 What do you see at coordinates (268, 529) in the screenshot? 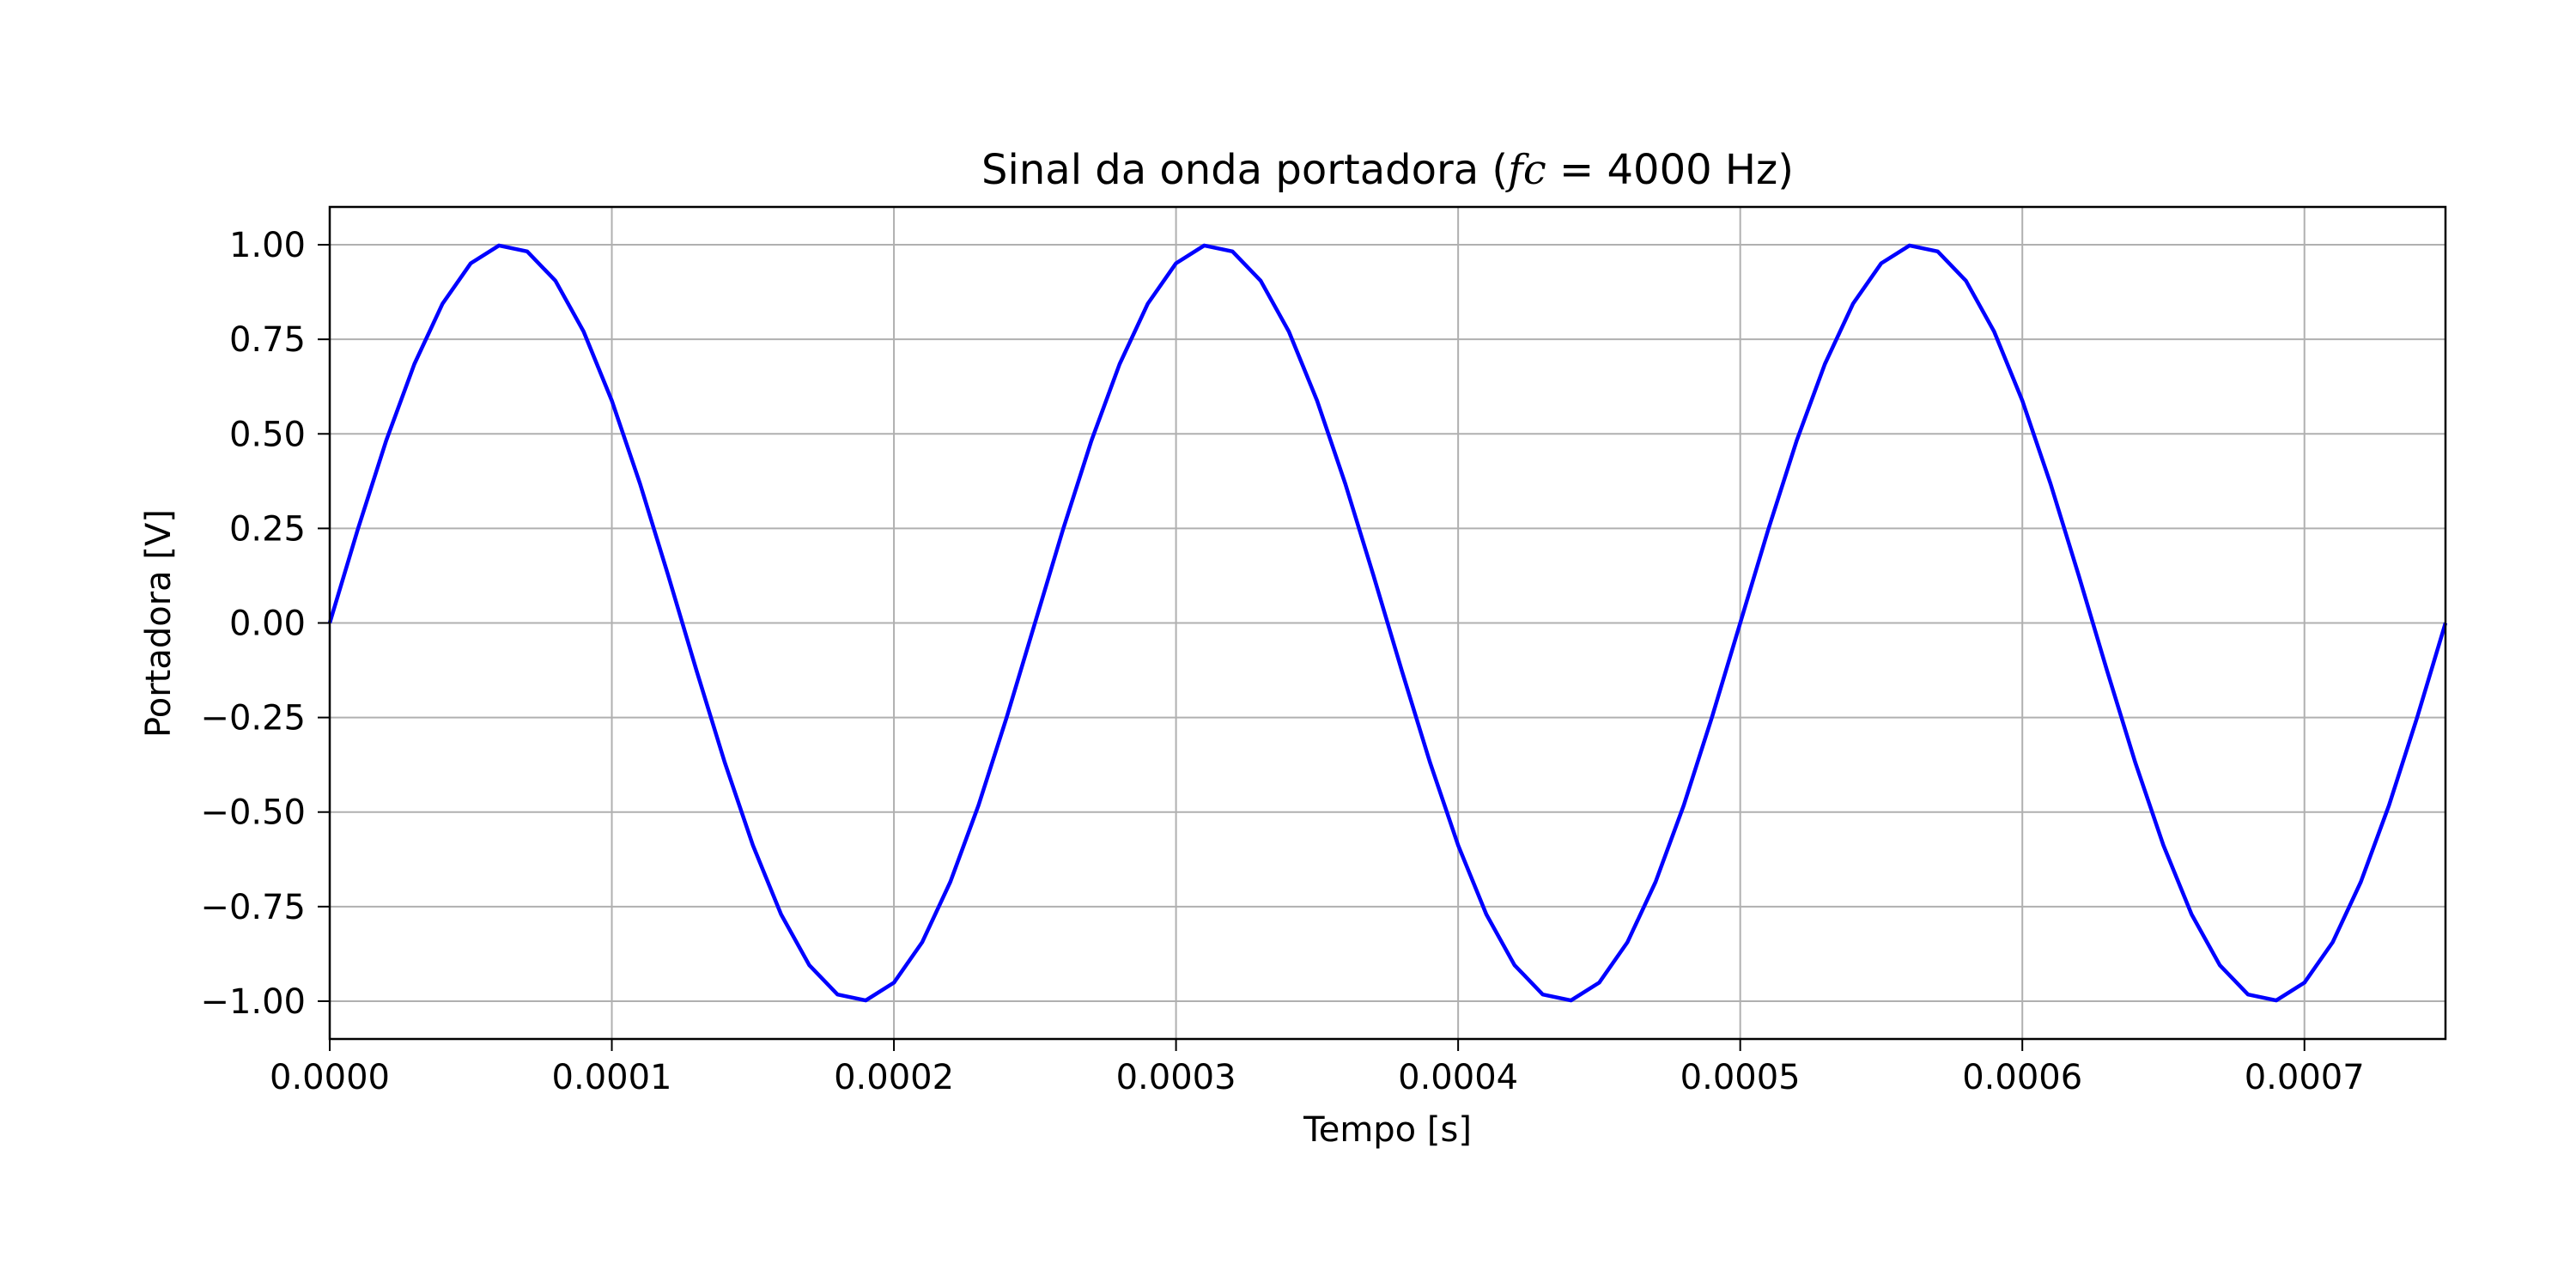
I see `y-tick-label: 0.25` at bounding box center [268, 529].